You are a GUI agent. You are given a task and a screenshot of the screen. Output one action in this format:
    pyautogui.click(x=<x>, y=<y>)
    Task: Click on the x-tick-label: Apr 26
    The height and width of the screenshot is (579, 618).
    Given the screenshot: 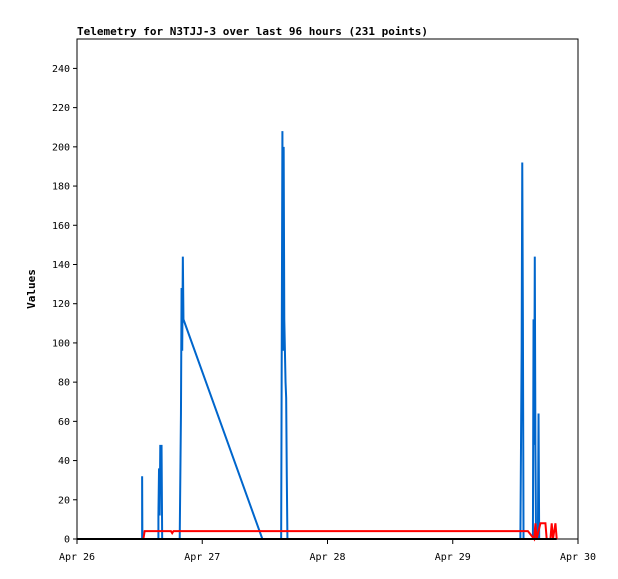 What is the action you would take?
    pyautogui.click(x=77, y=557)
    